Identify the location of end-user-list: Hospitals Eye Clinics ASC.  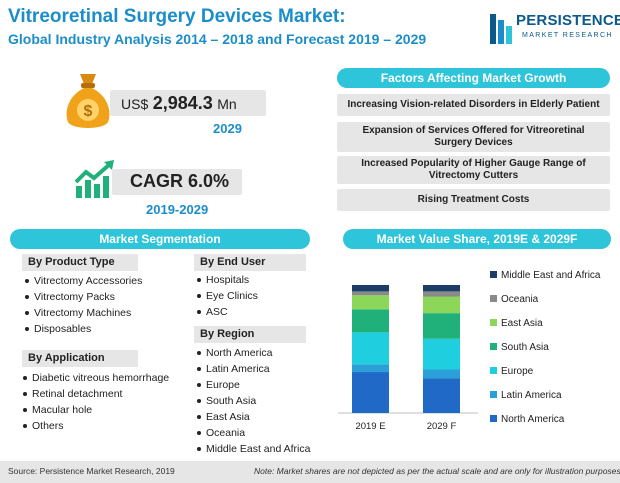
(227, 296).